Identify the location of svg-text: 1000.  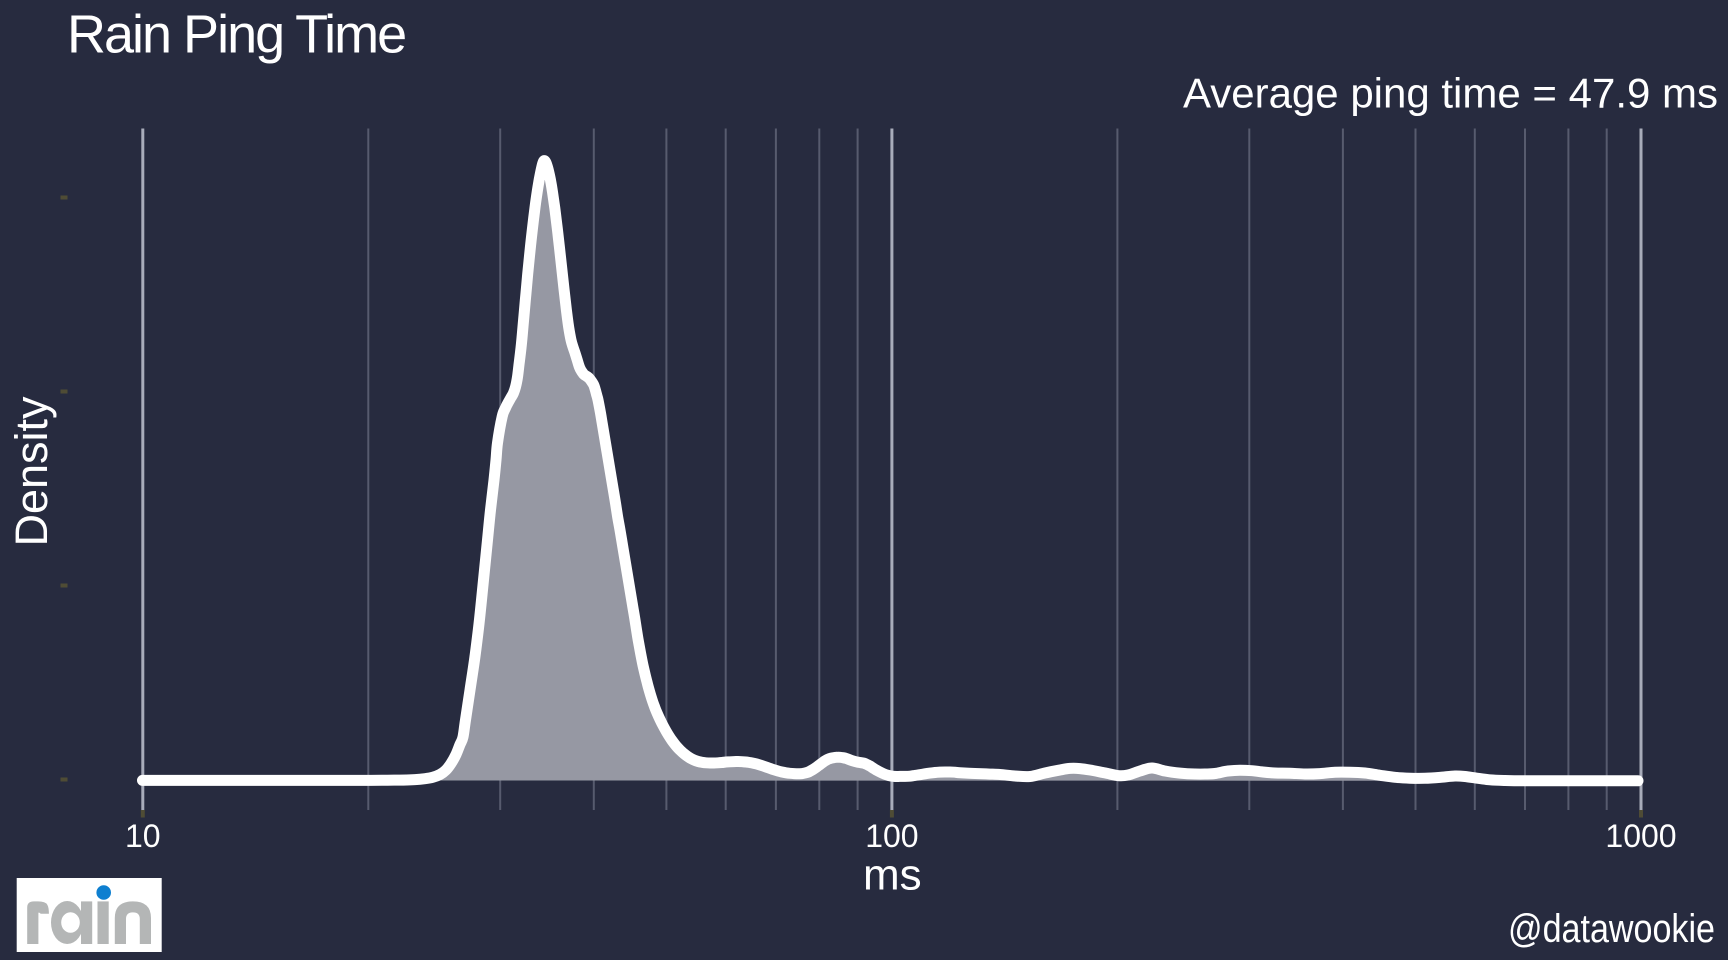
(1640, 836).